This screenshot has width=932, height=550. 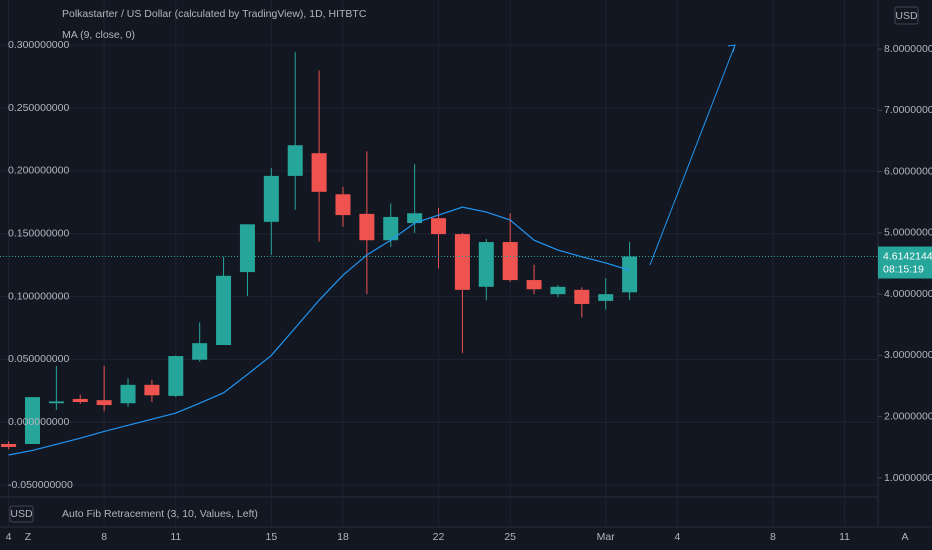 What do you see at coordinates (908, 233) in the screenshot?
I see `y2-tick-label: 5.000000000` at bounding box center [908, 233].